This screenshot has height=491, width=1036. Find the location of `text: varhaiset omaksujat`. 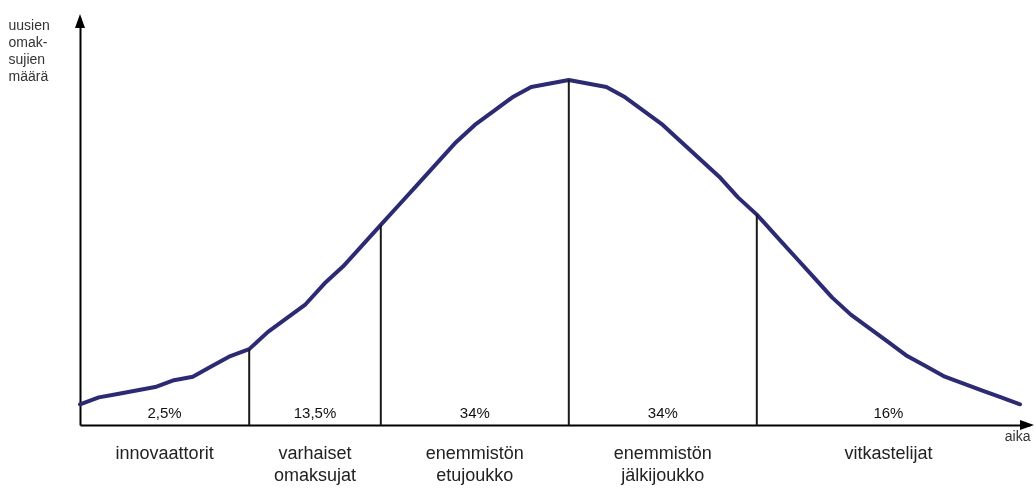

text: varhaiset omaksujat is located at coordinates (315, 464).